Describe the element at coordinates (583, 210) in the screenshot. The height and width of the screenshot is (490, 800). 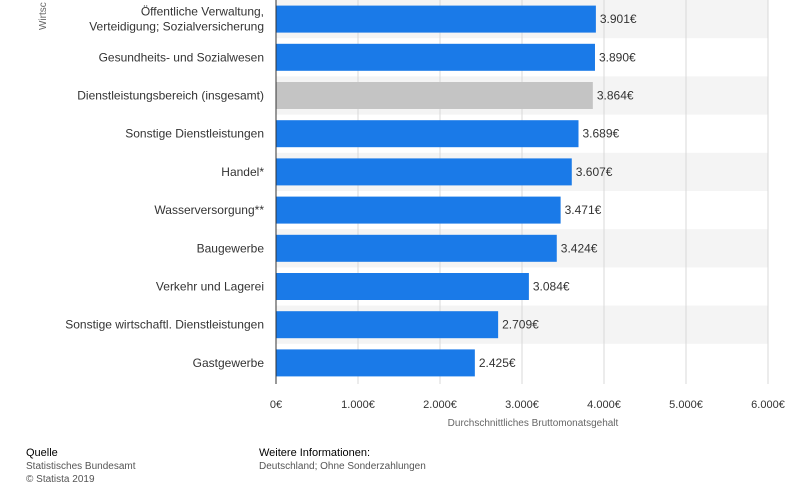
I see `value-label: 3.471€` at that location.